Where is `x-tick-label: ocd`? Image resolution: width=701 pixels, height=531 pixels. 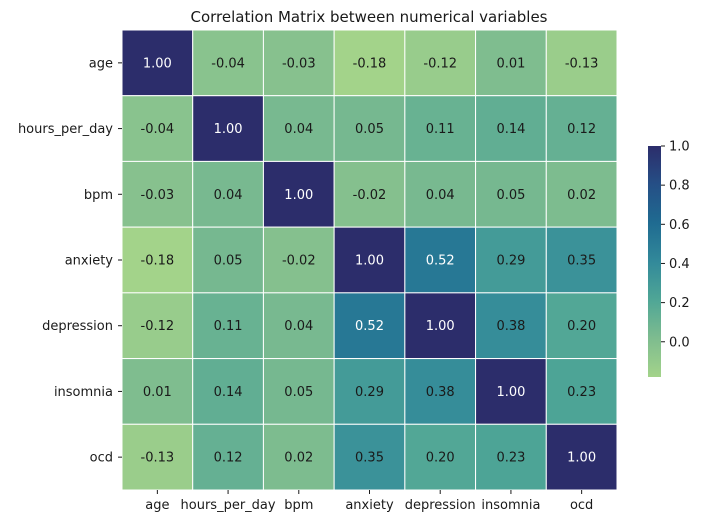
x-tick-label: ocd is located at coordinates (581, 505).